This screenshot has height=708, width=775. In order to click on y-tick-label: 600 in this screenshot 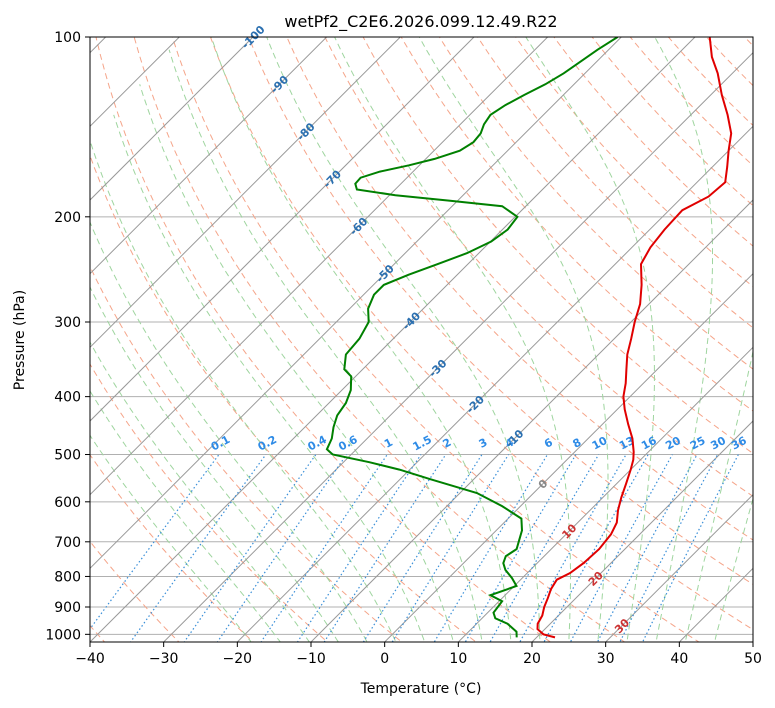, I will do `click(67, 503)`.